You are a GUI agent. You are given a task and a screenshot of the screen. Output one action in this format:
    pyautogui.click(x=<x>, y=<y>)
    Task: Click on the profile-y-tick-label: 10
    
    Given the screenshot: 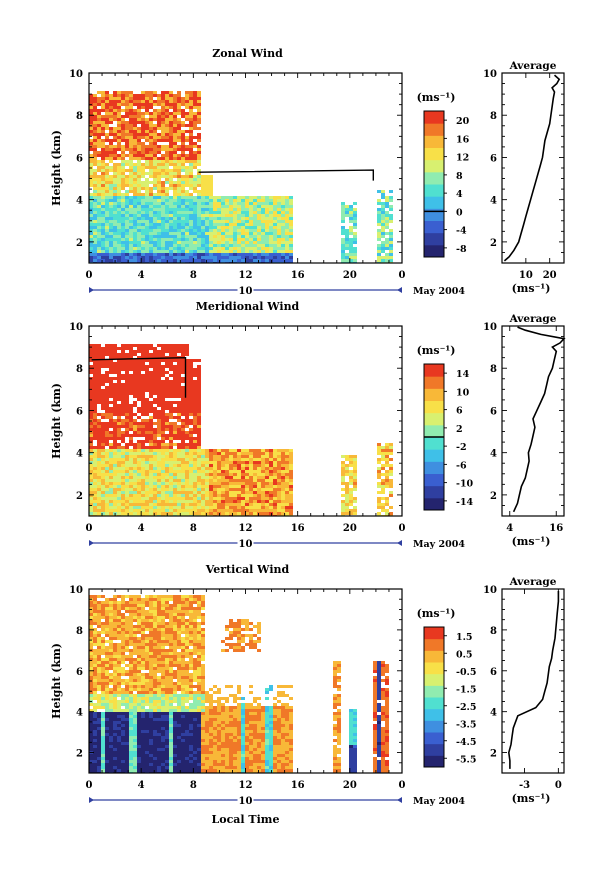 What is the action you would take?
    pyautogui.click(x=490, y=327)
    